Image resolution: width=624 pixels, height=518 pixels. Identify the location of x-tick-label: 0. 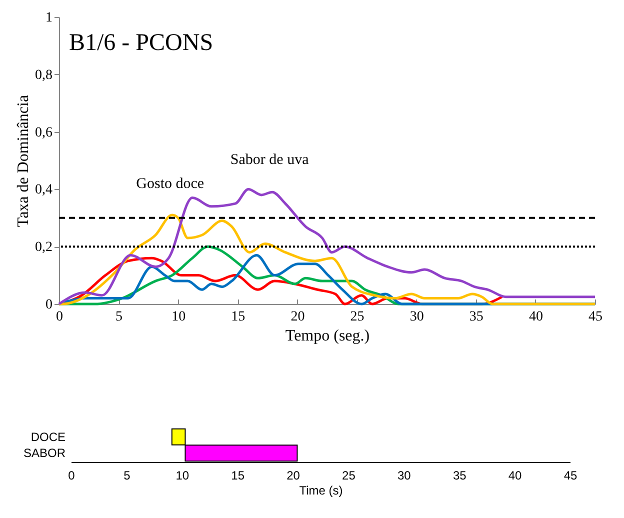
(72, 475).